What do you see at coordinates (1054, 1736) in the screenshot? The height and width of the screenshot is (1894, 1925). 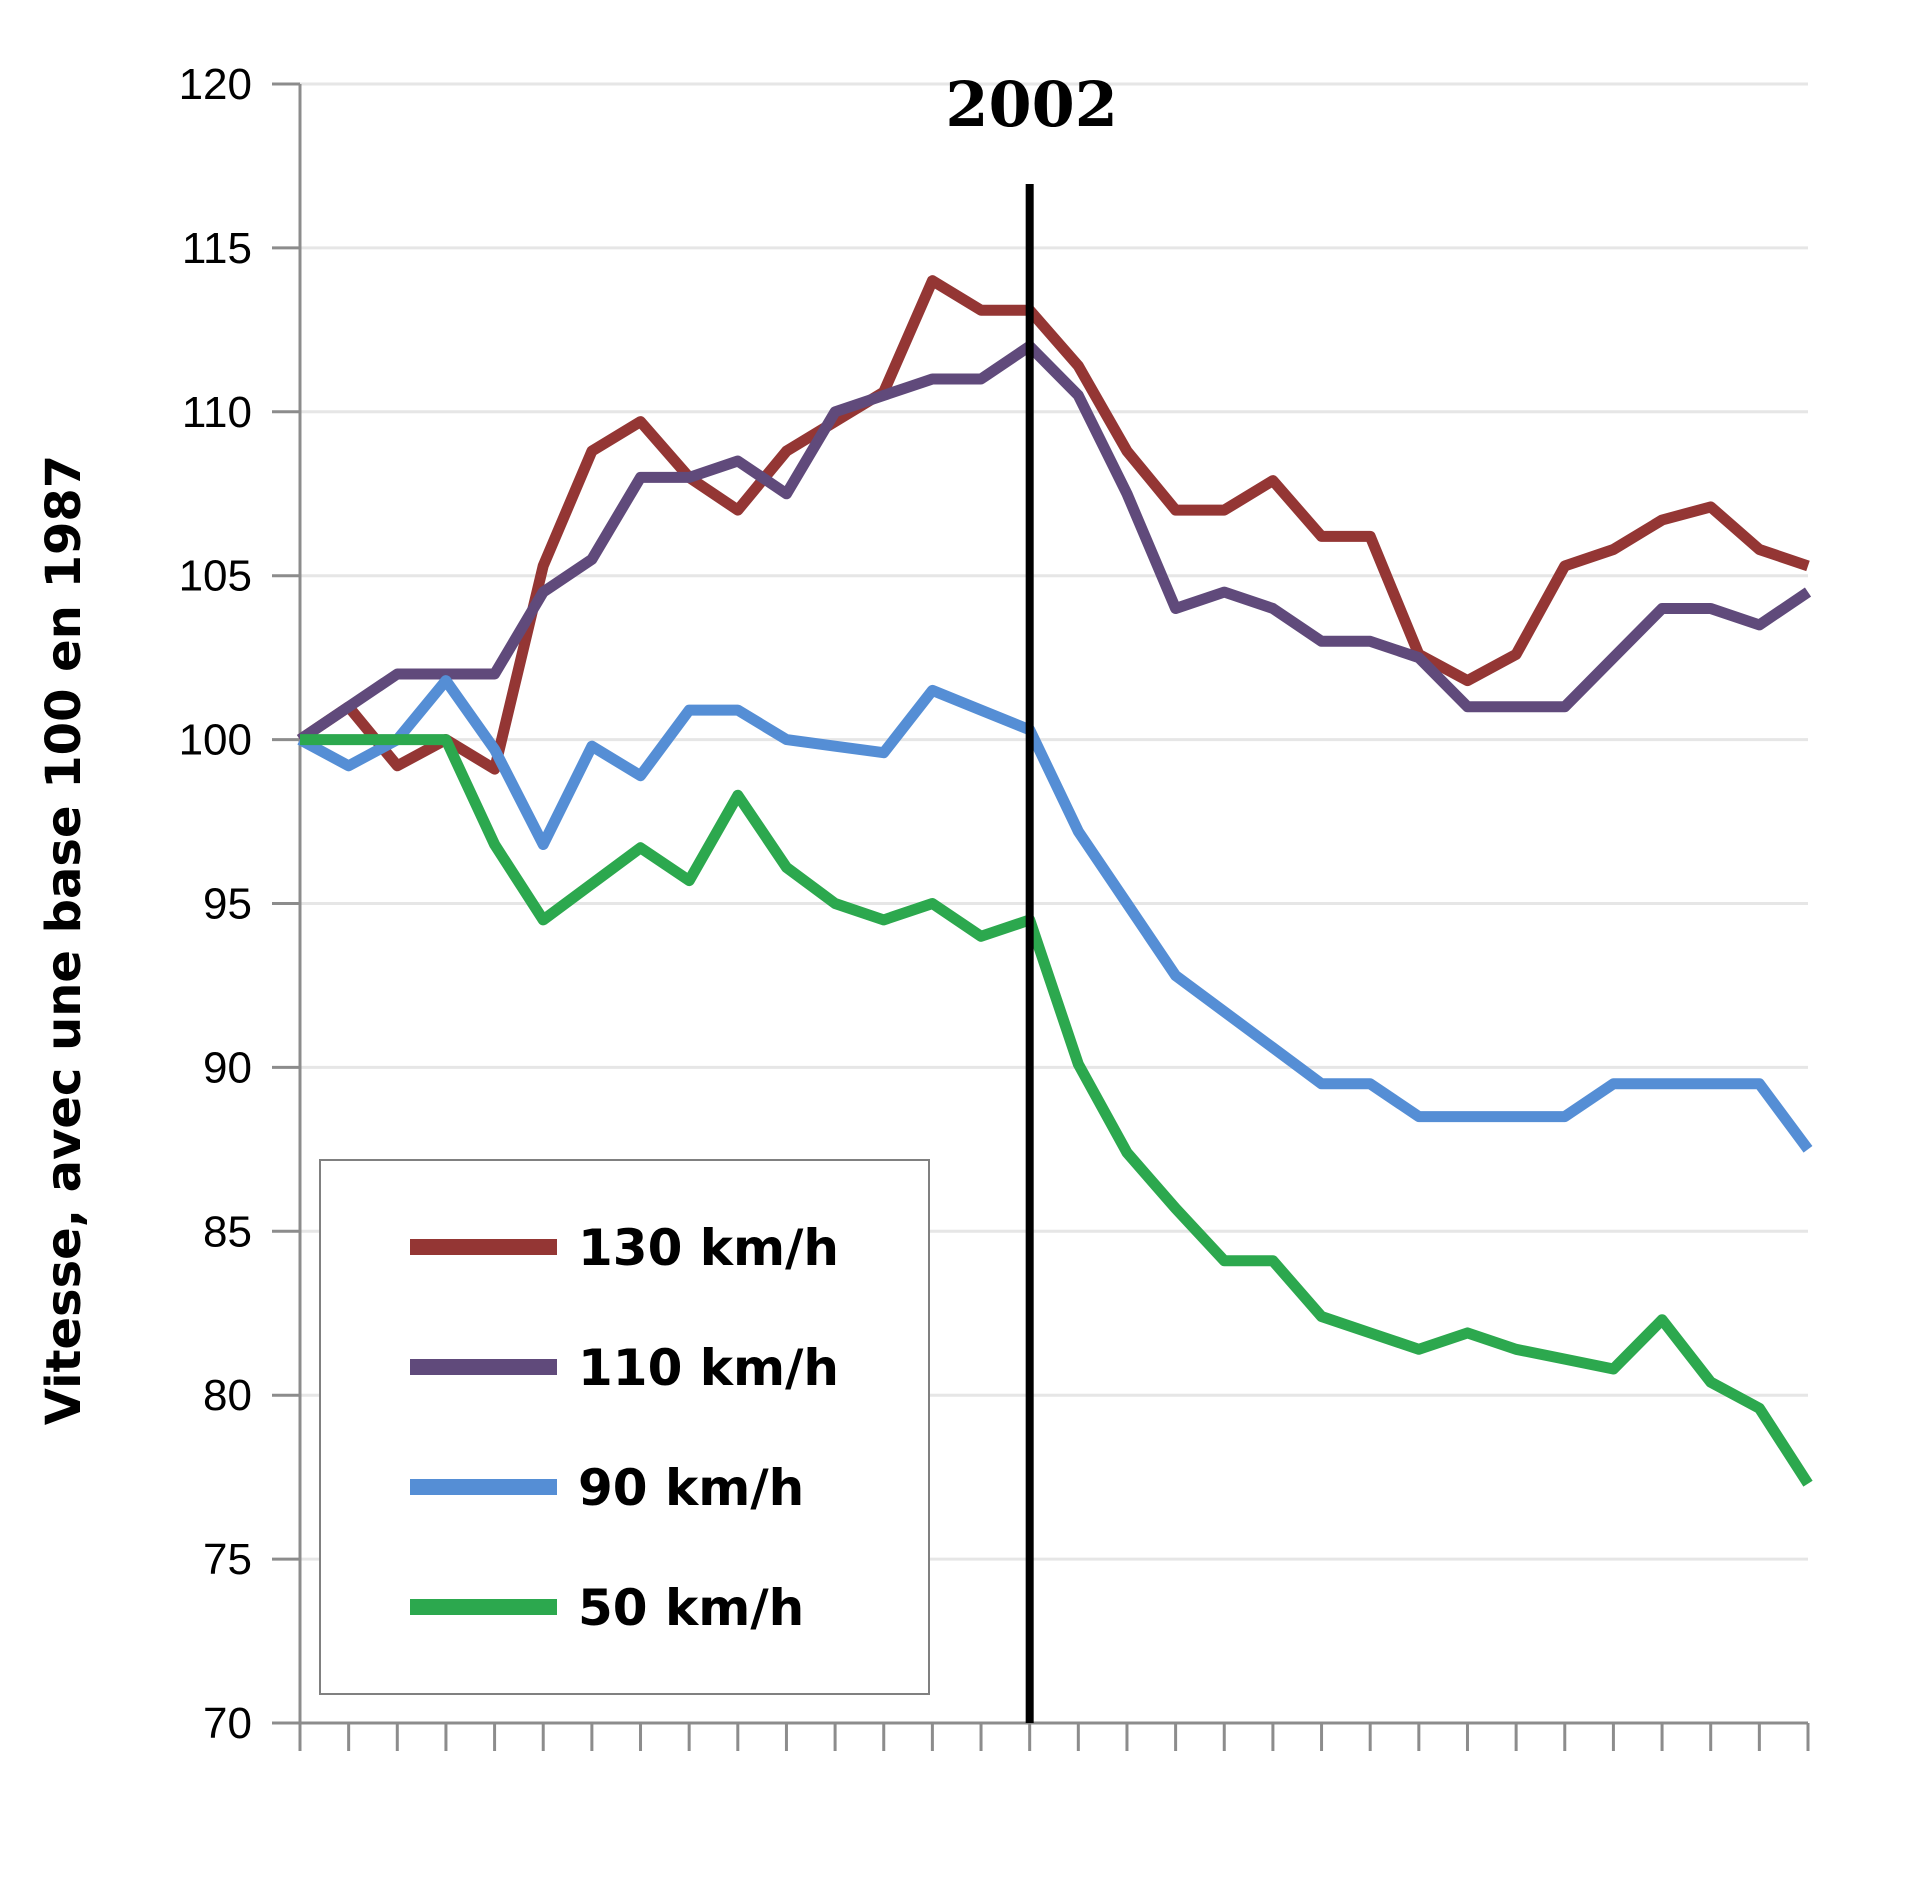 I see `x-axis` at bounding box center [1054, 1736].